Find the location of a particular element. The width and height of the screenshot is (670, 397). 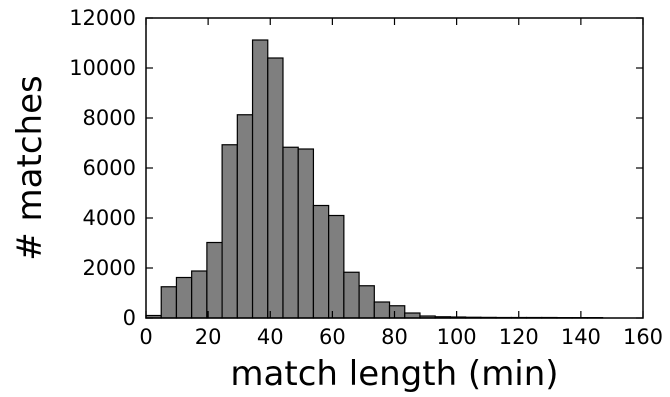

y-tick-label-3: 6000 is located at coordinates (109, 168).